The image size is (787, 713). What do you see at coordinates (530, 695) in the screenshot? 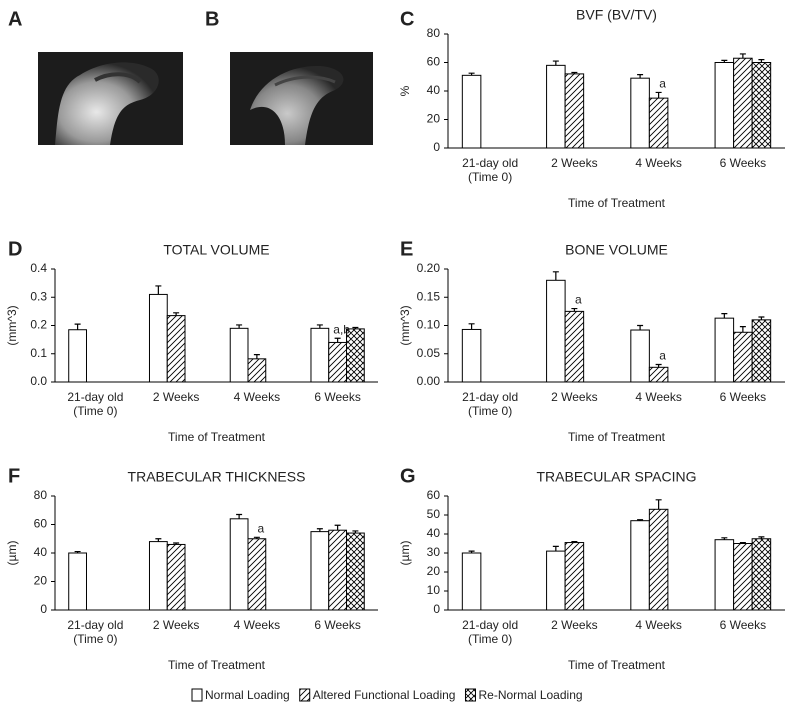
I see `legend-label: Re-Normal Loading` at bounding box center [530, 695].